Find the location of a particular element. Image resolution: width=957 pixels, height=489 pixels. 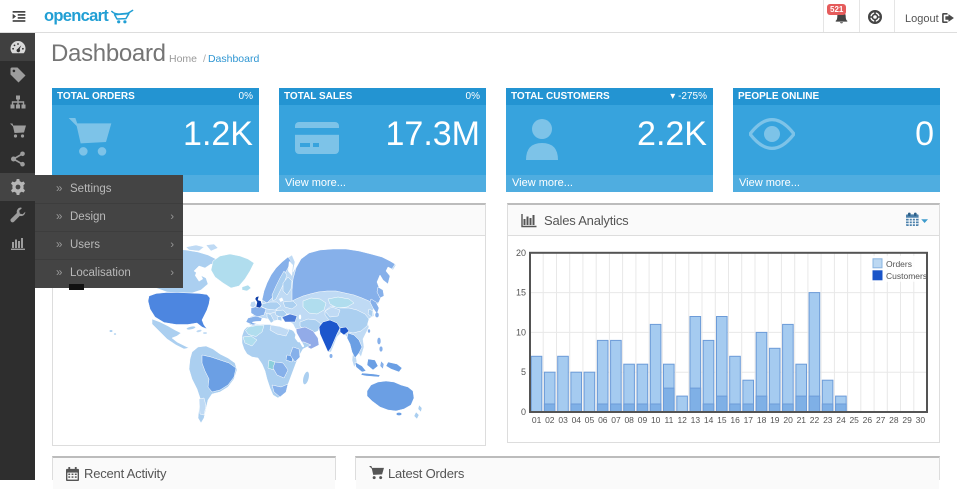

svg-text: 09 is located at coordinates (643, 420).